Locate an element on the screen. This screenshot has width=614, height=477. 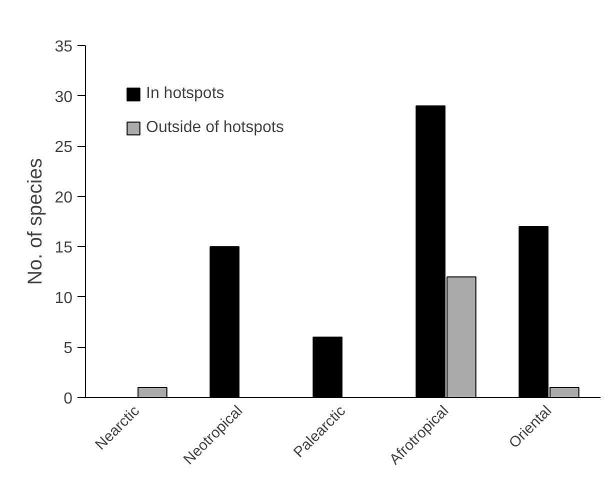
y-tick-label: 25 is located at coordinates (63, 147).